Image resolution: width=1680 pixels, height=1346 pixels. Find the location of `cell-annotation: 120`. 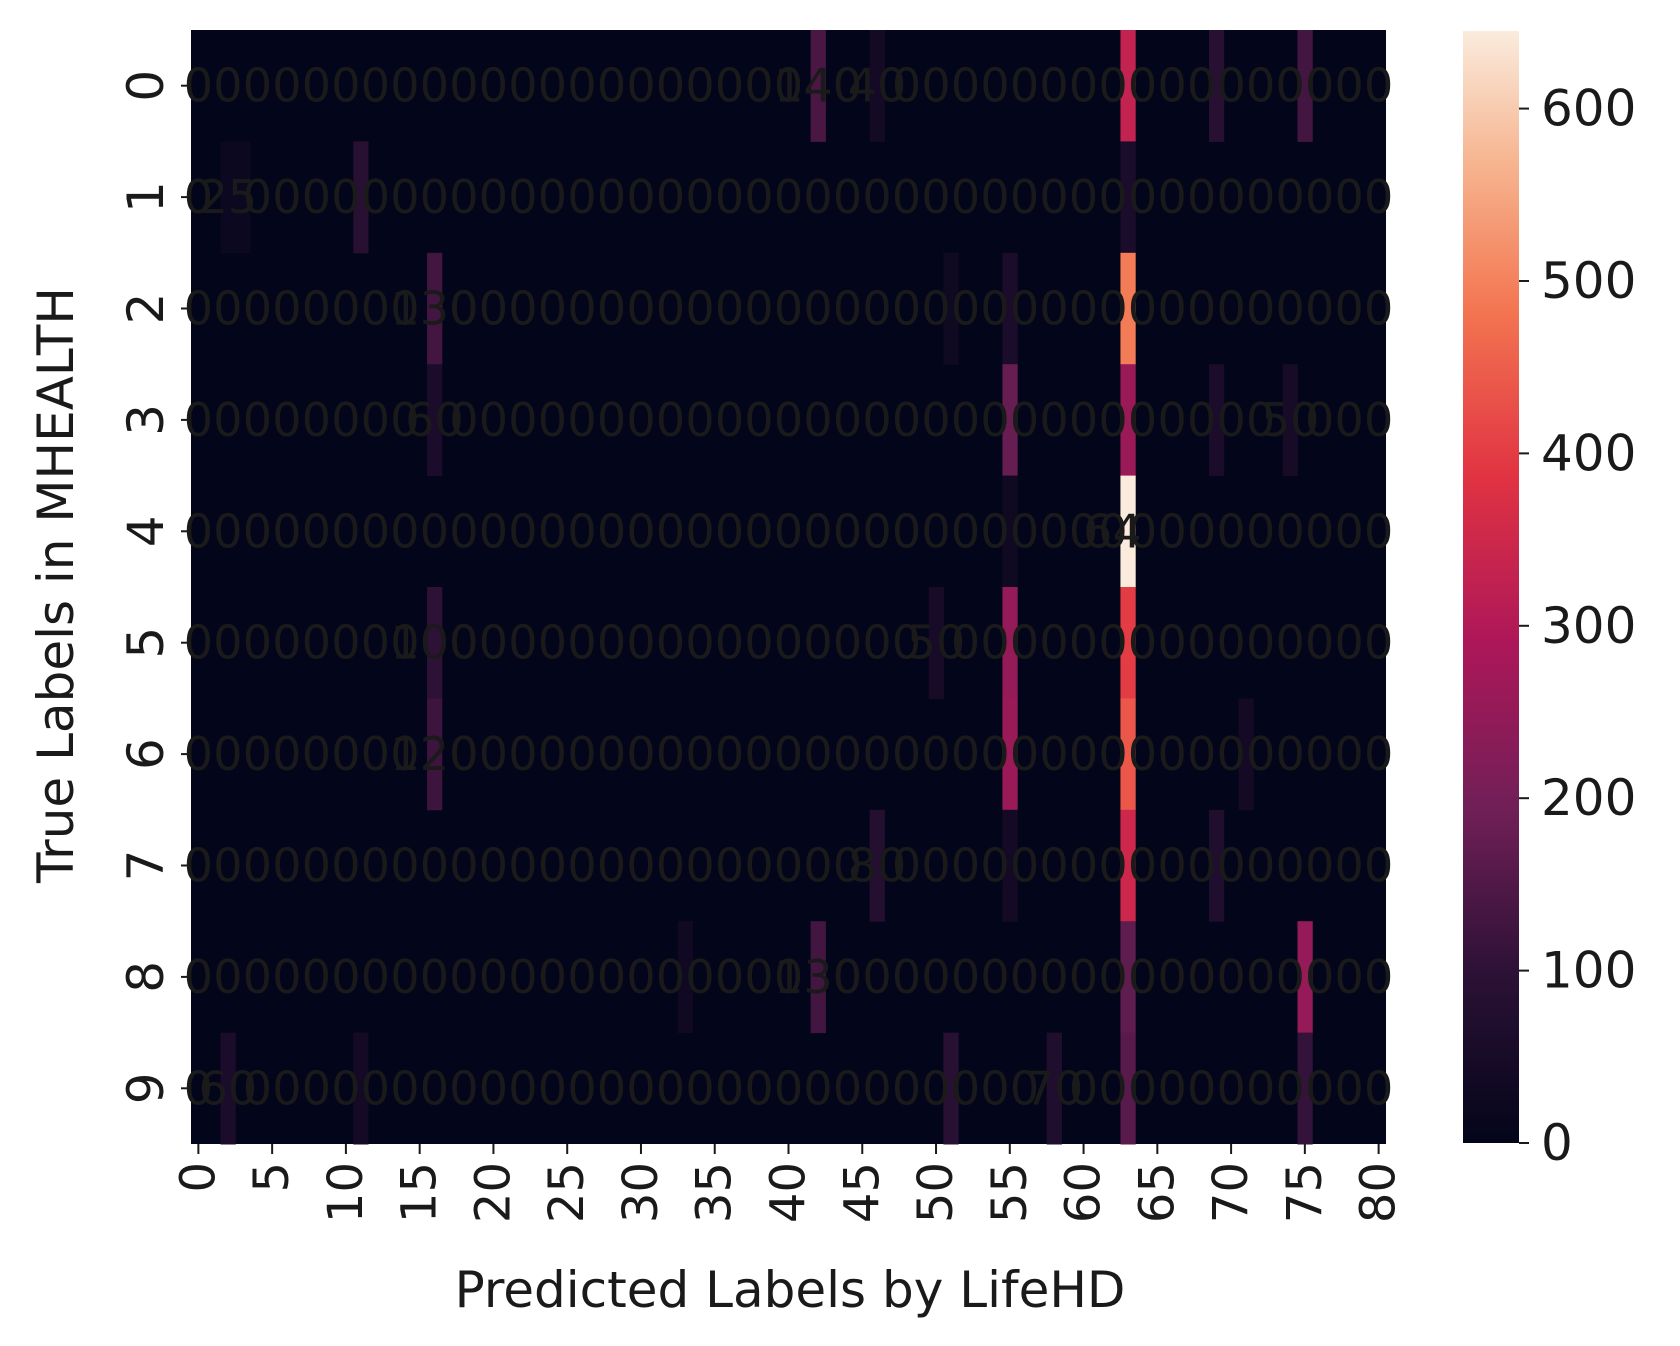

cell-annotation: 120 is located at coordinates (435, 754).